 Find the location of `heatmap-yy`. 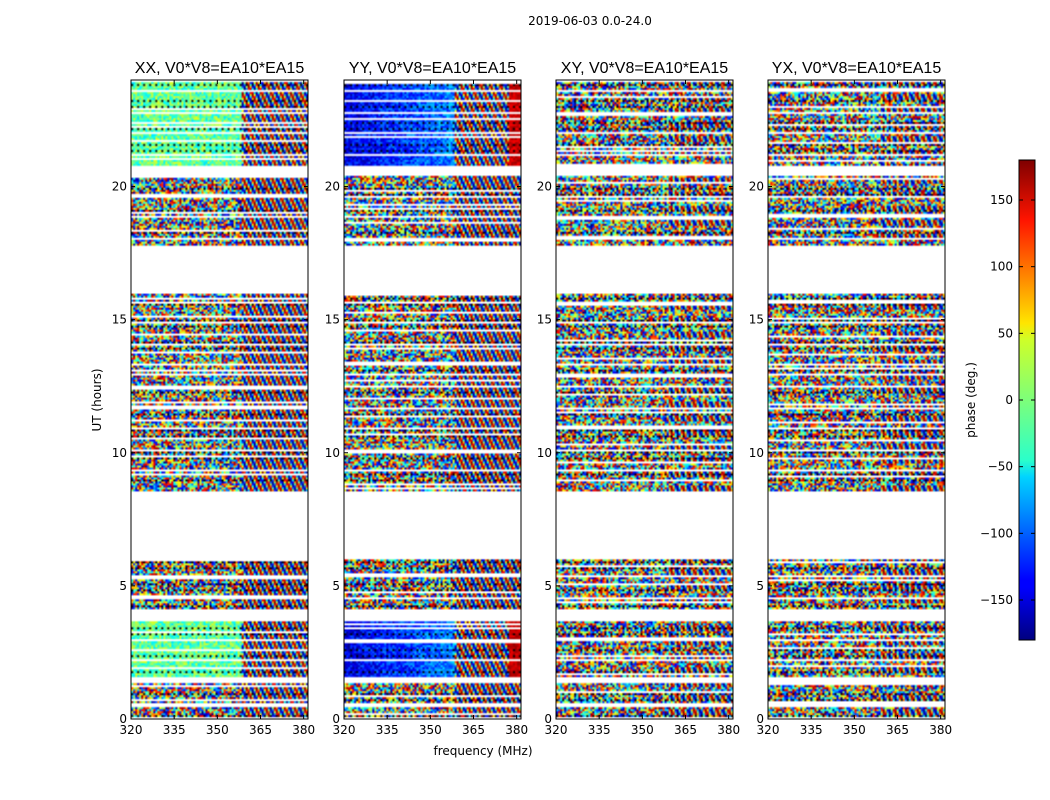

heatmap-yy is located at coordinates (432, 399).